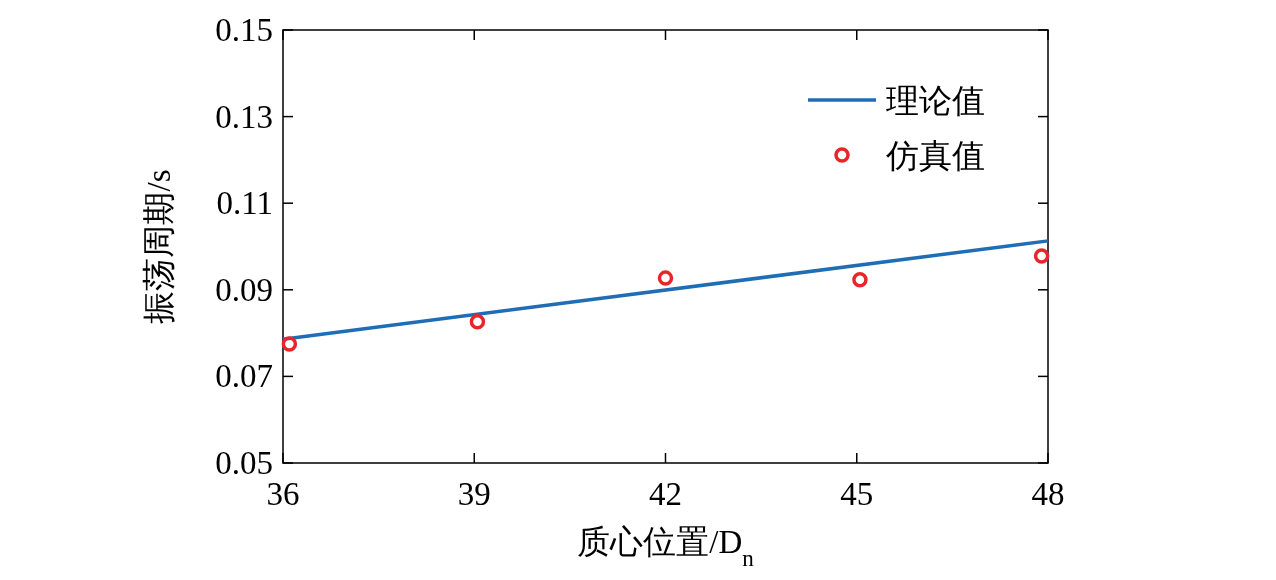 Image resolution: width=1276 pixels, height=580 pixels. Describe the element at coordinates (666, 547) in the screenshot. I see `x-axis-title: 质心位置/D$_{n}$` at that location.